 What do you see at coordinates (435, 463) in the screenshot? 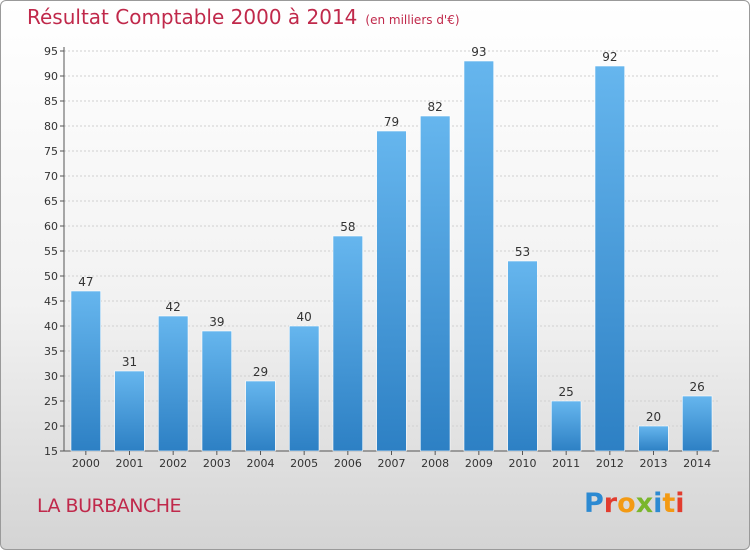
I see `x-tick-label-2008: 2008` at bounding box center [435, 463].